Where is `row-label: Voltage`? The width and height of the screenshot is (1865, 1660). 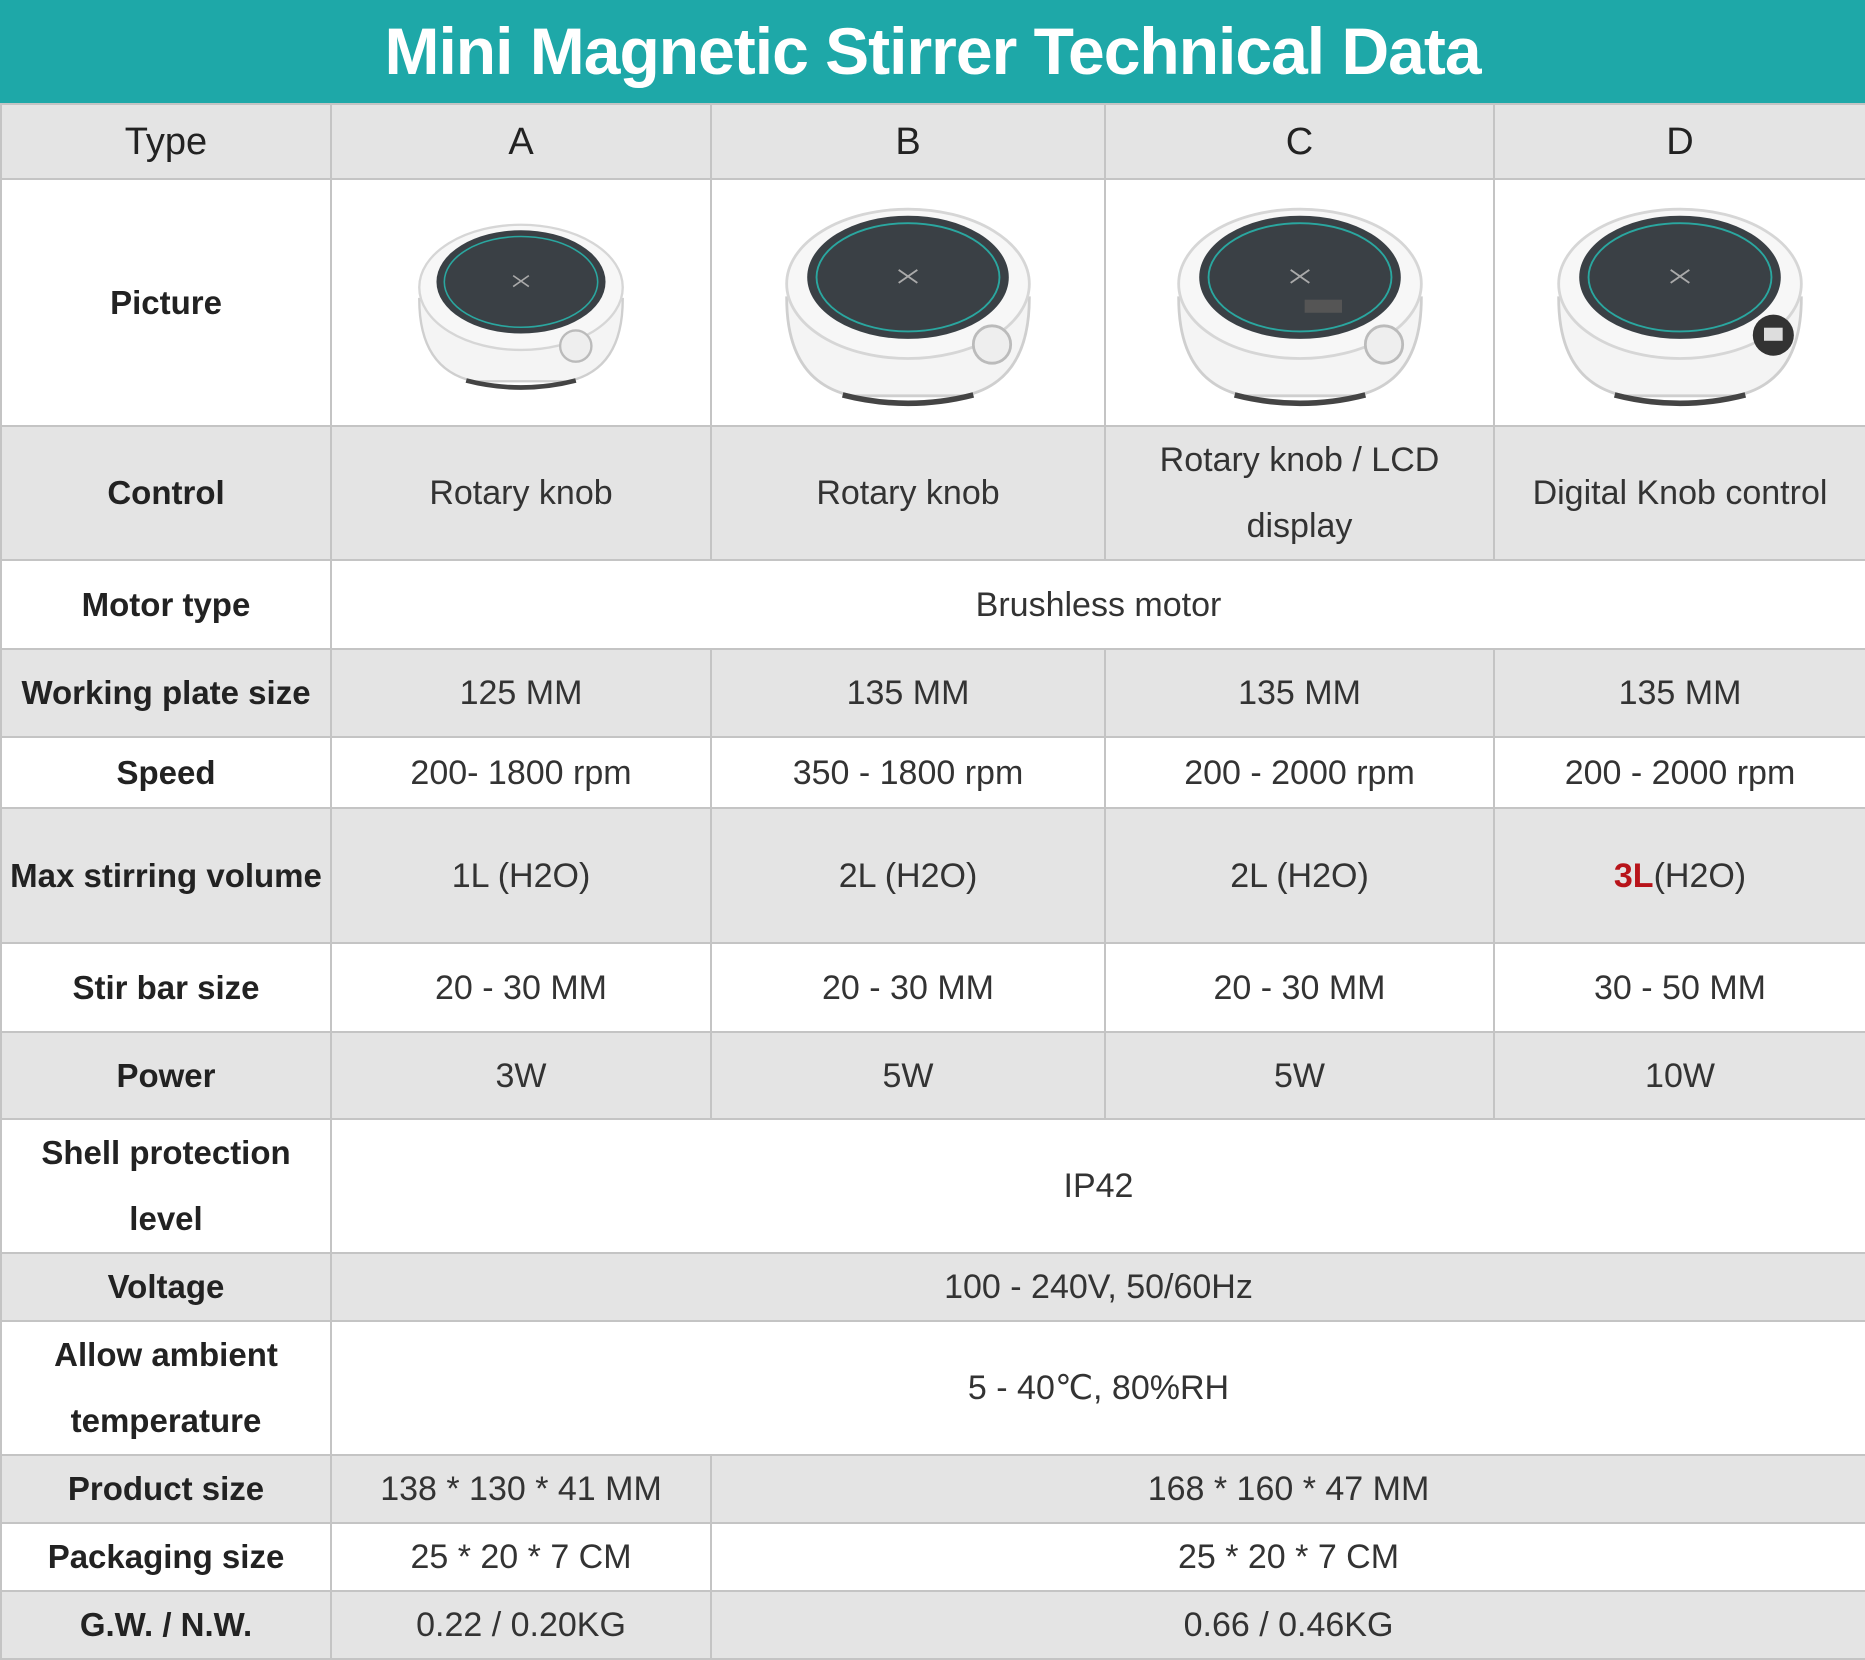
row-label: Voltage is located at coordinates (166, 1287).